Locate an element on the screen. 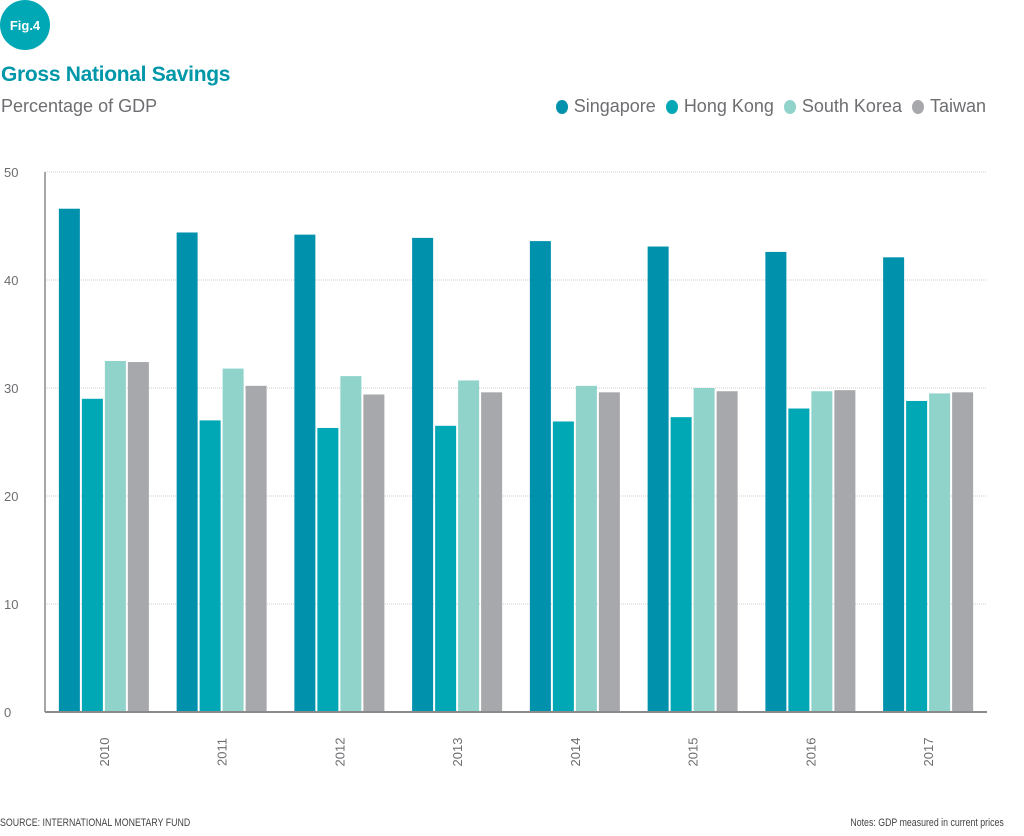  bar-taiwan-2017 is located at coordinates (963, 552).